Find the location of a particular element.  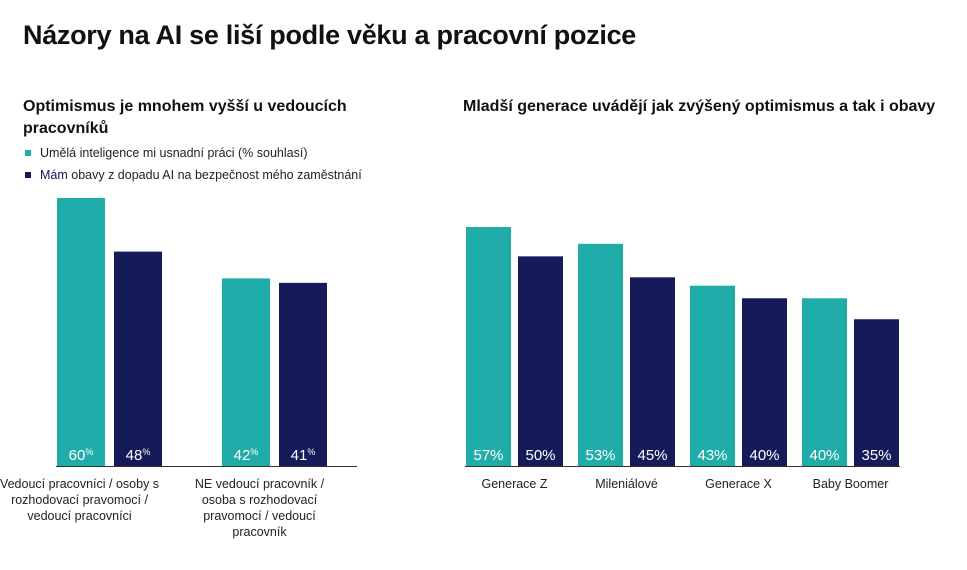

legend-swatch-navy is located at coordinates (28, 175).